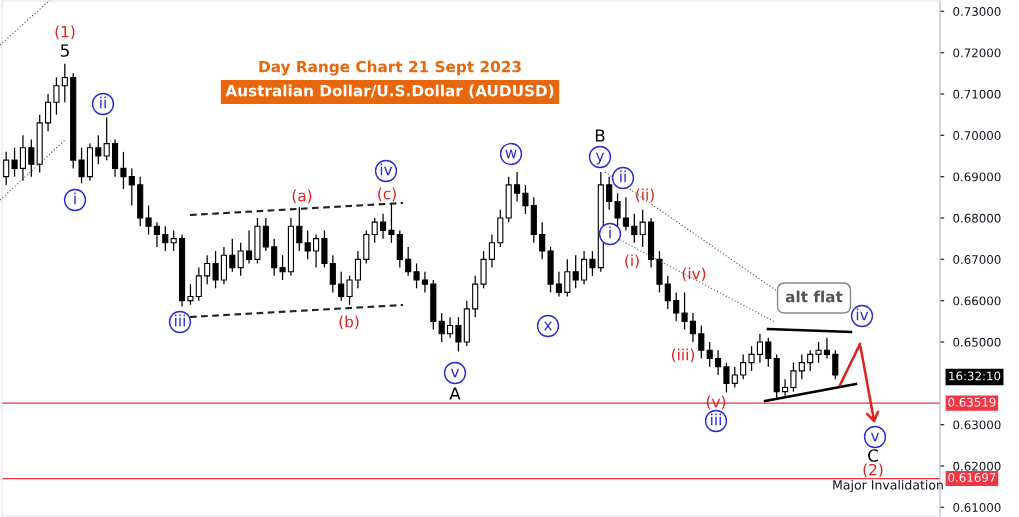 This screenshot has width=1019, height=517. I want to click on annotation: y, so click(600, 158).